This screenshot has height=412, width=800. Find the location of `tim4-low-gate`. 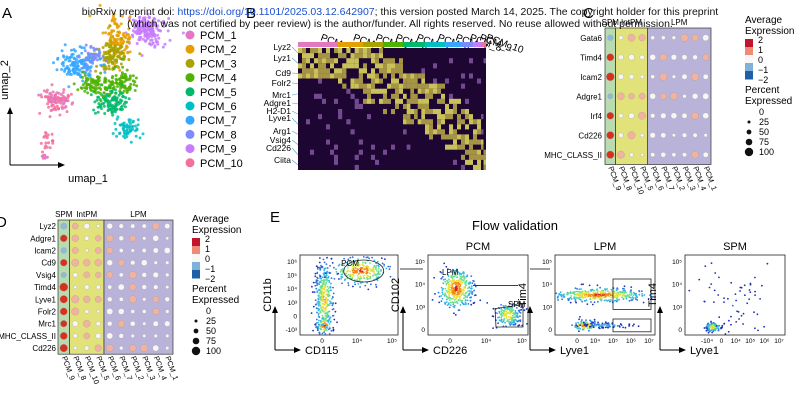

tim4-low-gate is located at coordinates (632, 325).